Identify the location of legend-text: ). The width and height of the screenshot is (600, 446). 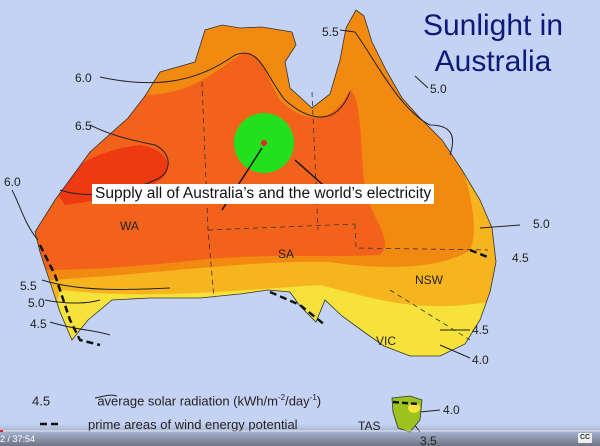
(319, 401).